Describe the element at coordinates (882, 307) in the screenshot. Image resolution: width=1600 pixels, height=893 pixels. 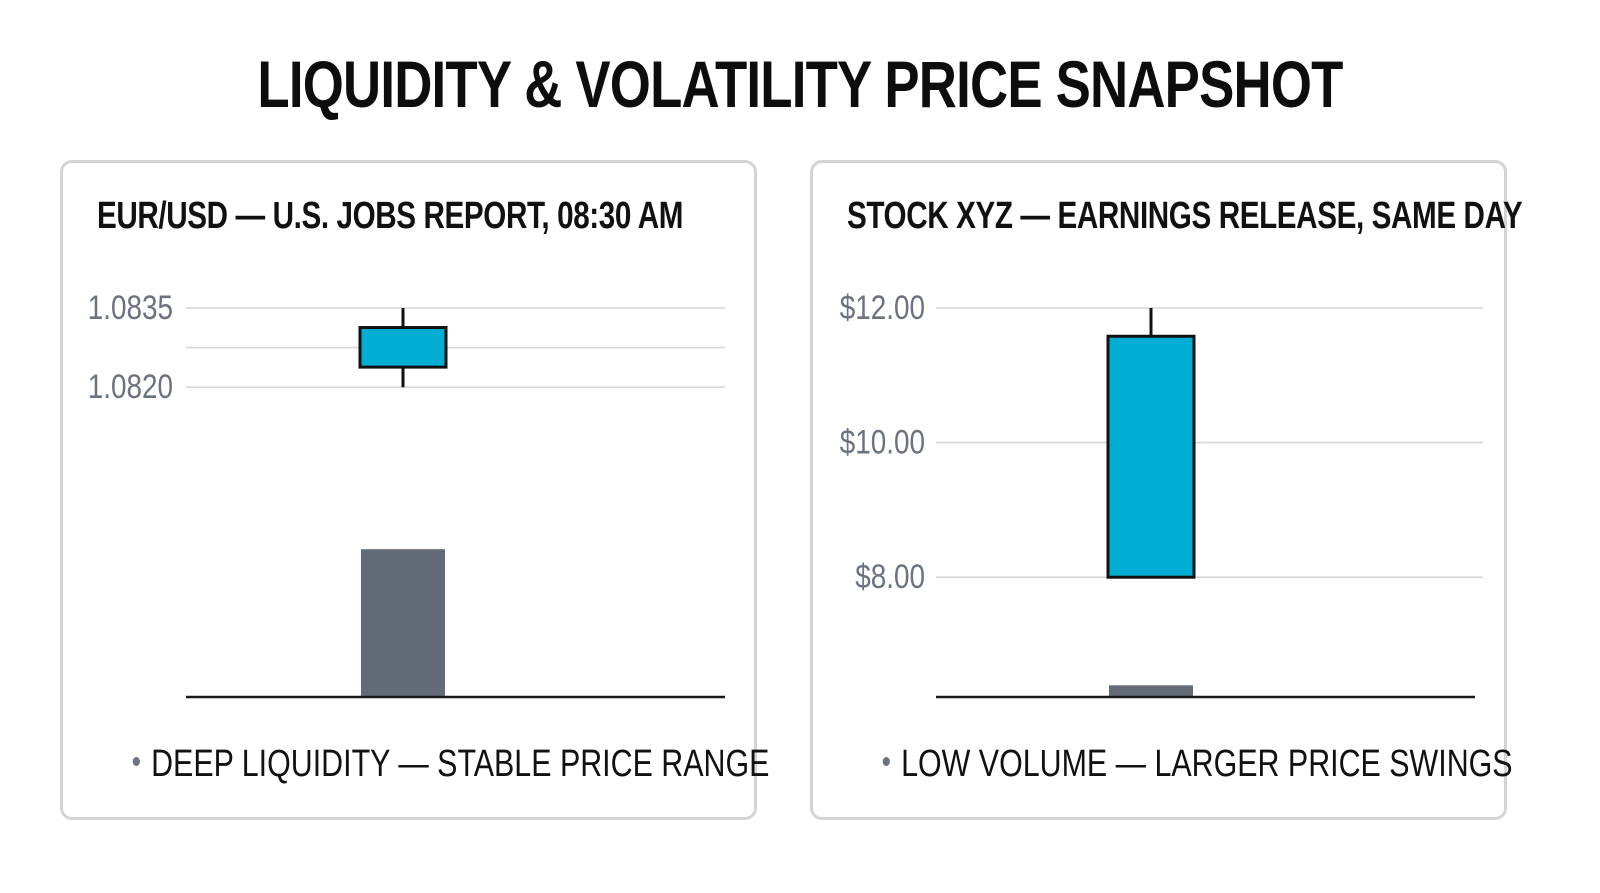
I see `y-tick-label: $12.00` at that location.